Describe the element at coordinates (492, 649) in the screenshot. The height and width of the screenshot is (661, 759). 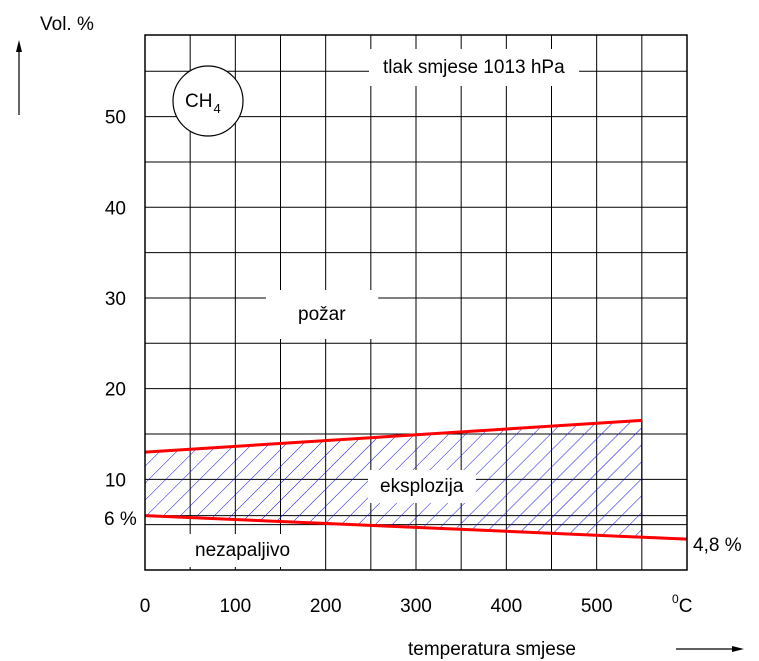
I see `x-axis-label: temperatura smjese` at that location.